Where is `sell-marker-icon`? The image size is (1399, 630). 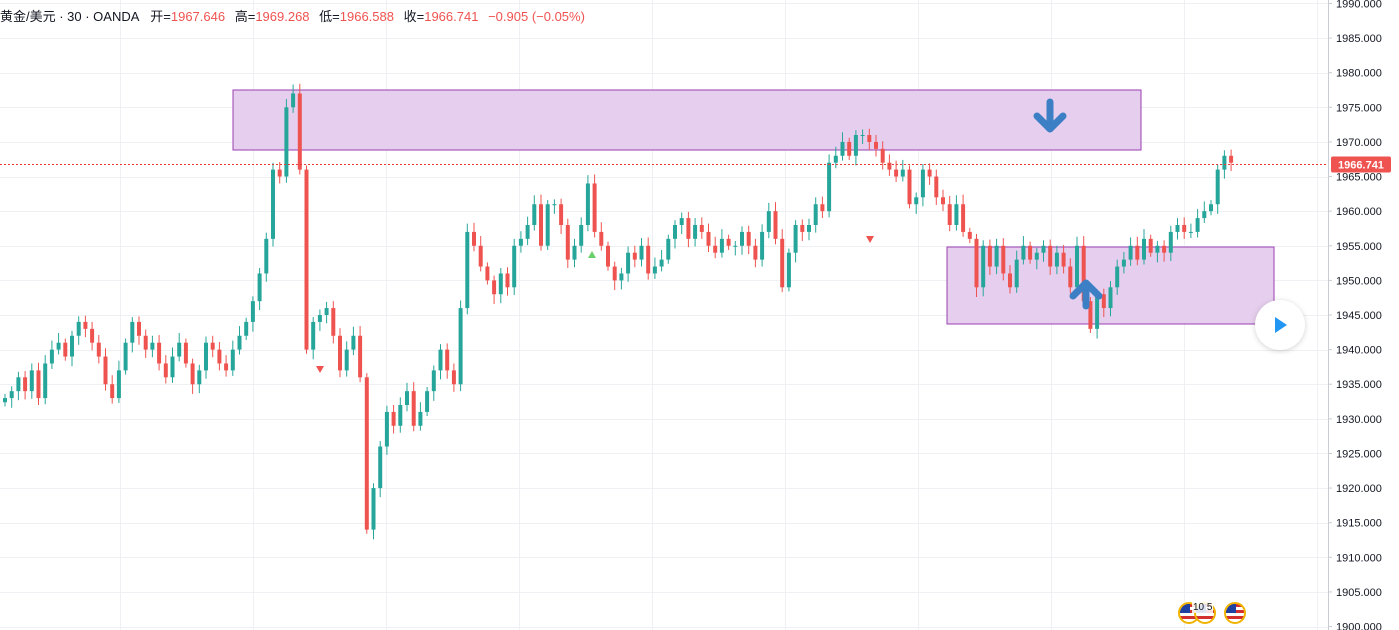
sell-marker-icon is located at coordinates (870, 239).